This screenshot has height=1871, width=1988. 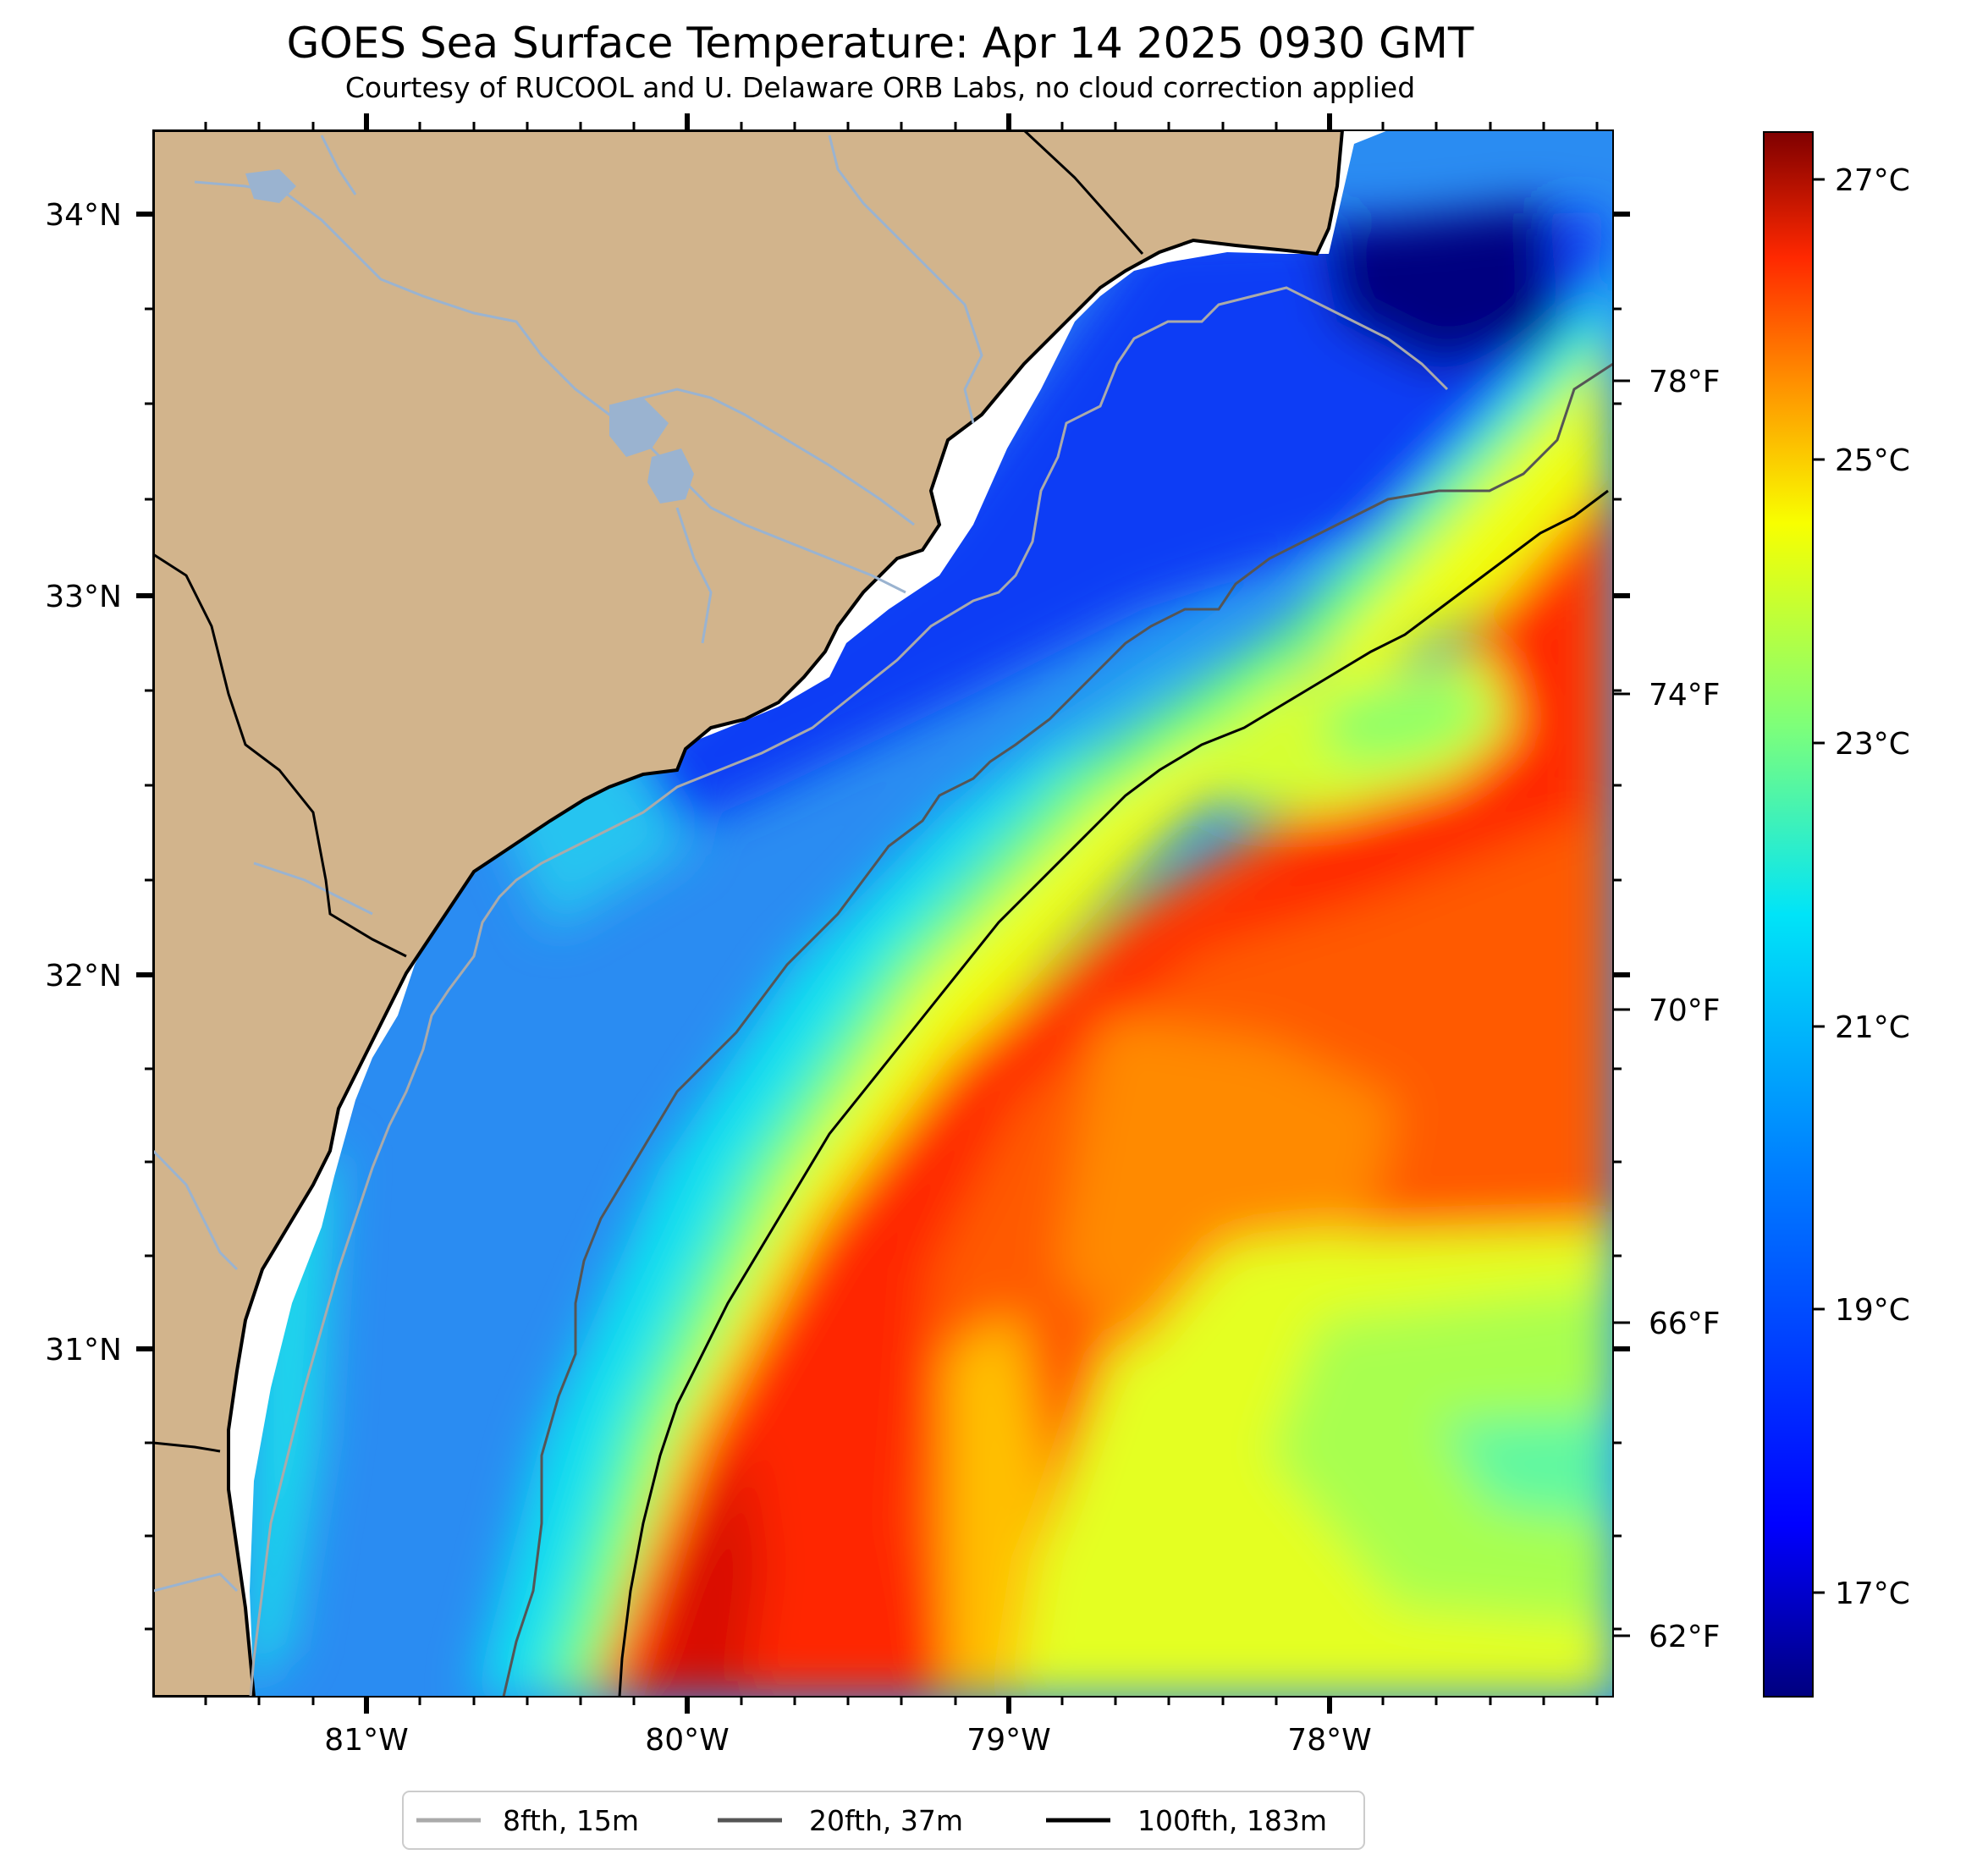 I want to click on fahrenheit-label-78: 78°F, so click(x=1685, y=382).